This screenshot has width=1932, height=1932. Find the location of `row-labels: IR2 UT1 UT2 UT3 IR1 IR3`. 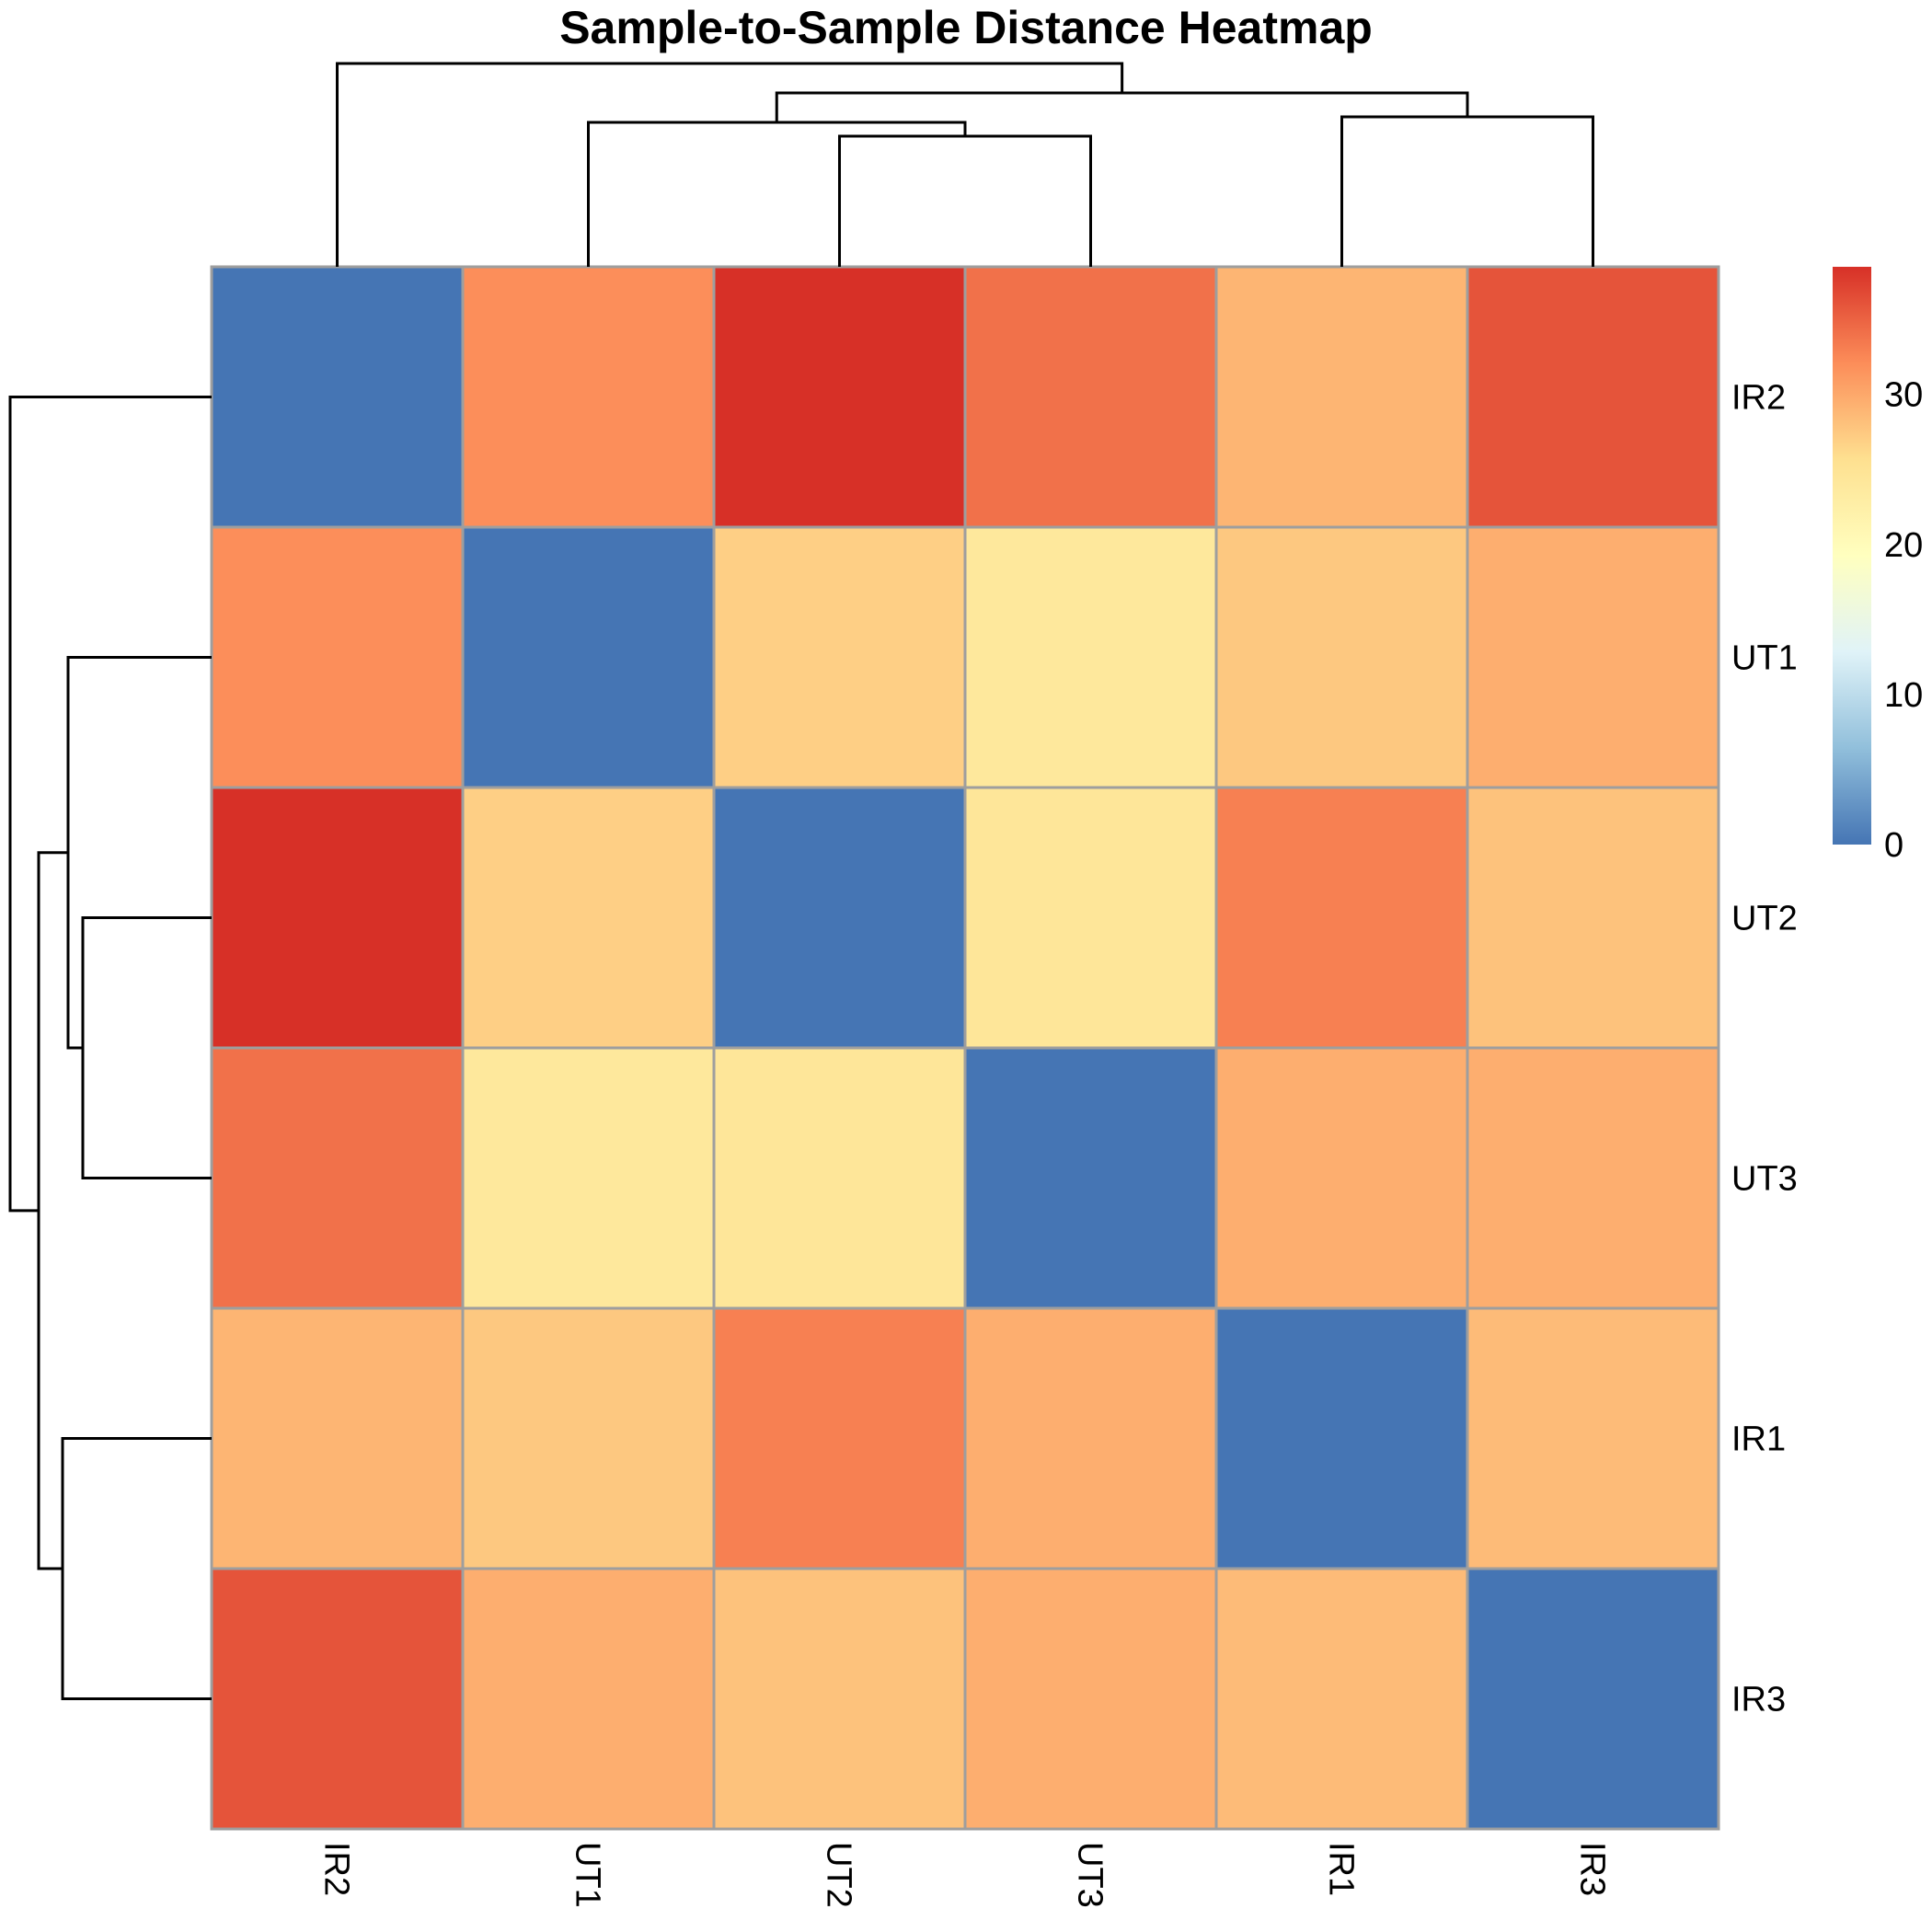

row-labels: IR2 UT1 UT2 UT3 IR1 IR3 is located at coordinates (1764, 1049).